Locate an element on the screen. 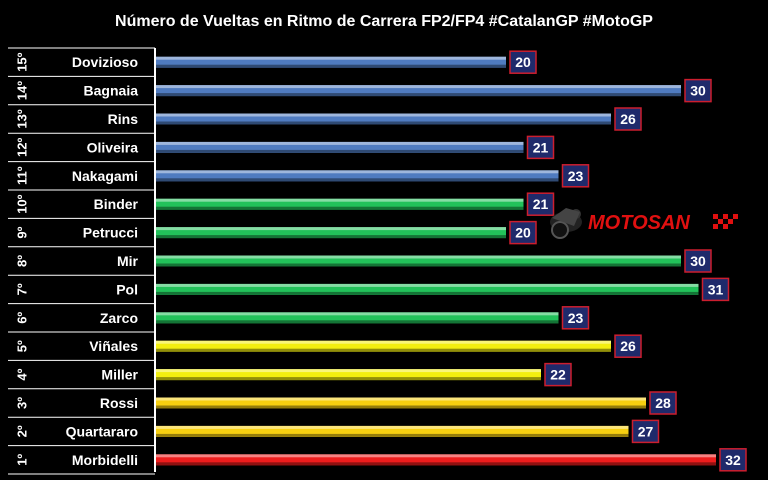 Image resolution: width=768 pixels, height=480 pixels. value-label: 22 is located at coordinates (558, 375).